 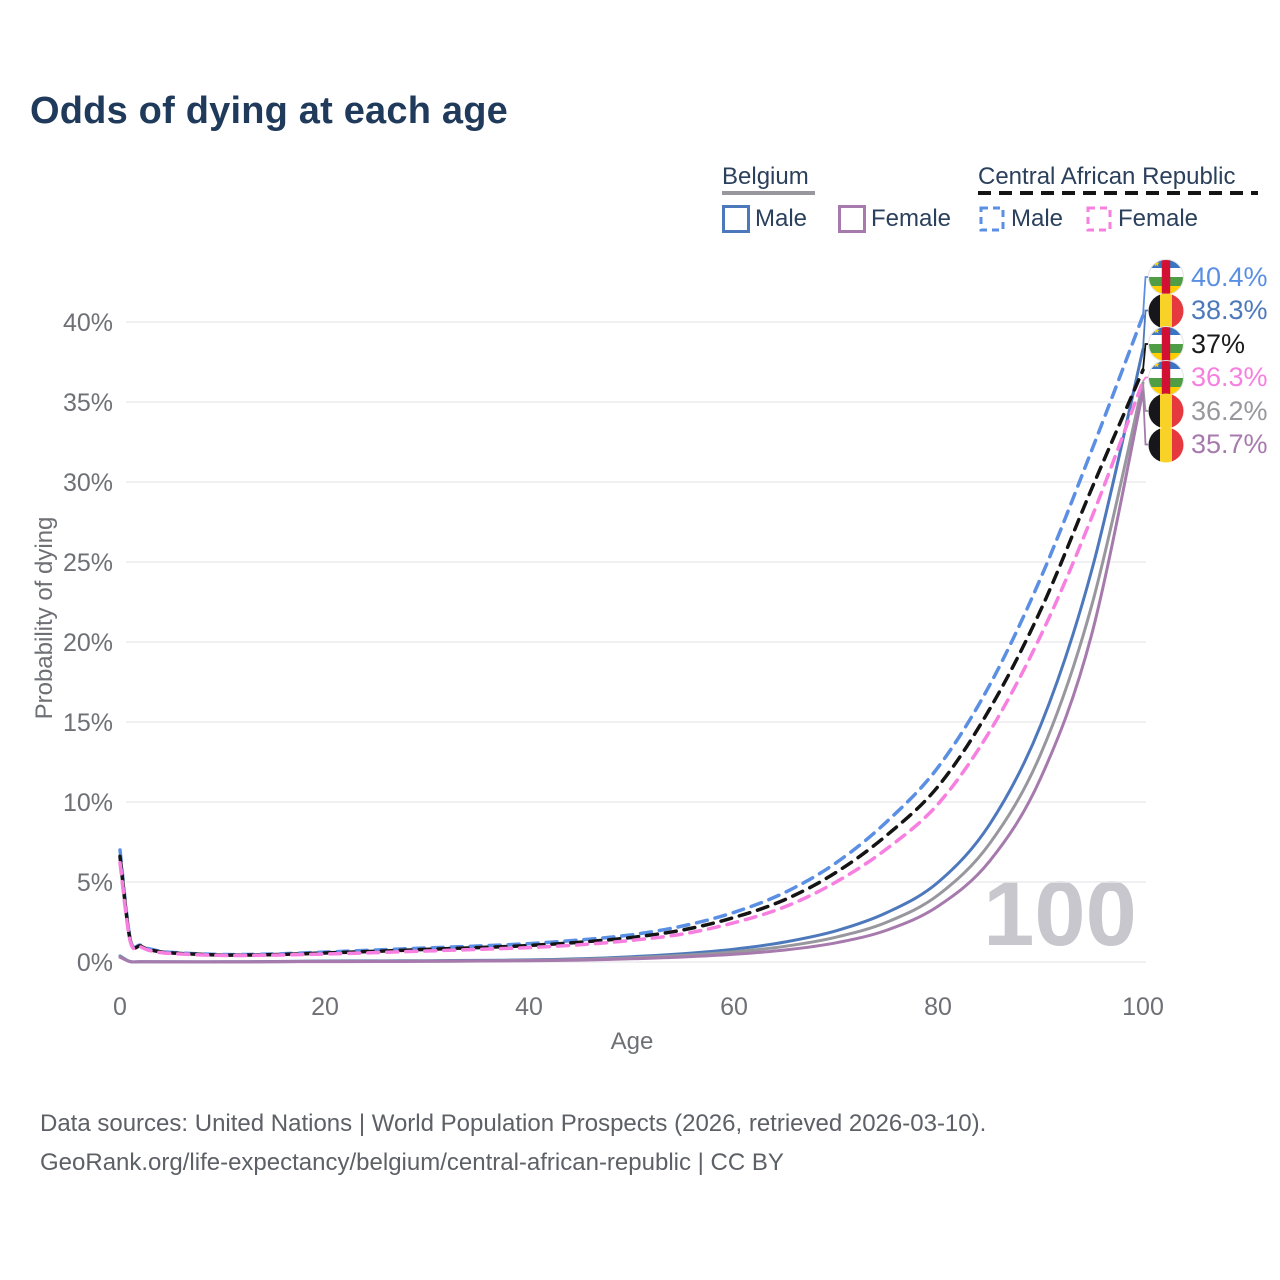 I want to click on legend-item-car-female: Female, so click(x=1141, y=219).